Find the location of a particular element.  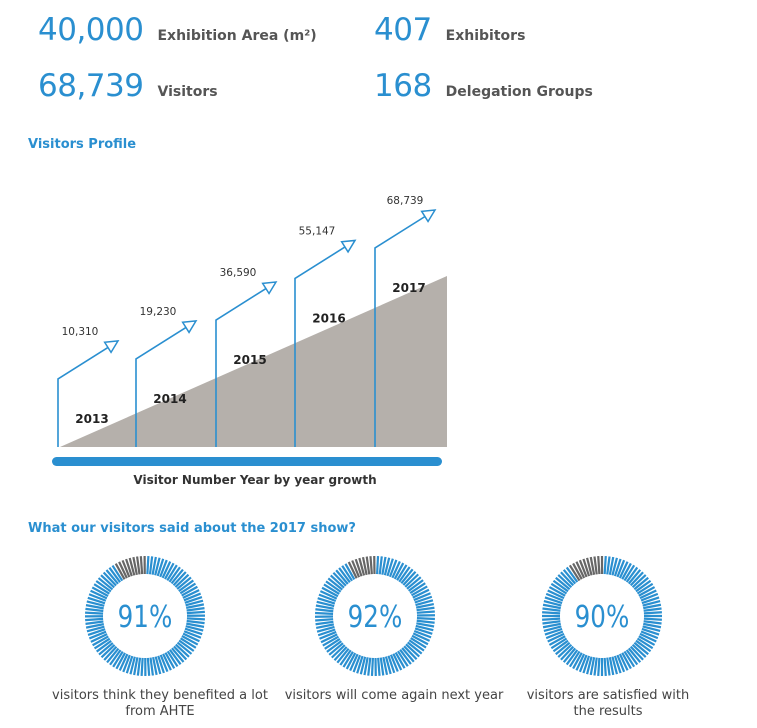

category-label: 2013 is located at coordinates (91, 419).